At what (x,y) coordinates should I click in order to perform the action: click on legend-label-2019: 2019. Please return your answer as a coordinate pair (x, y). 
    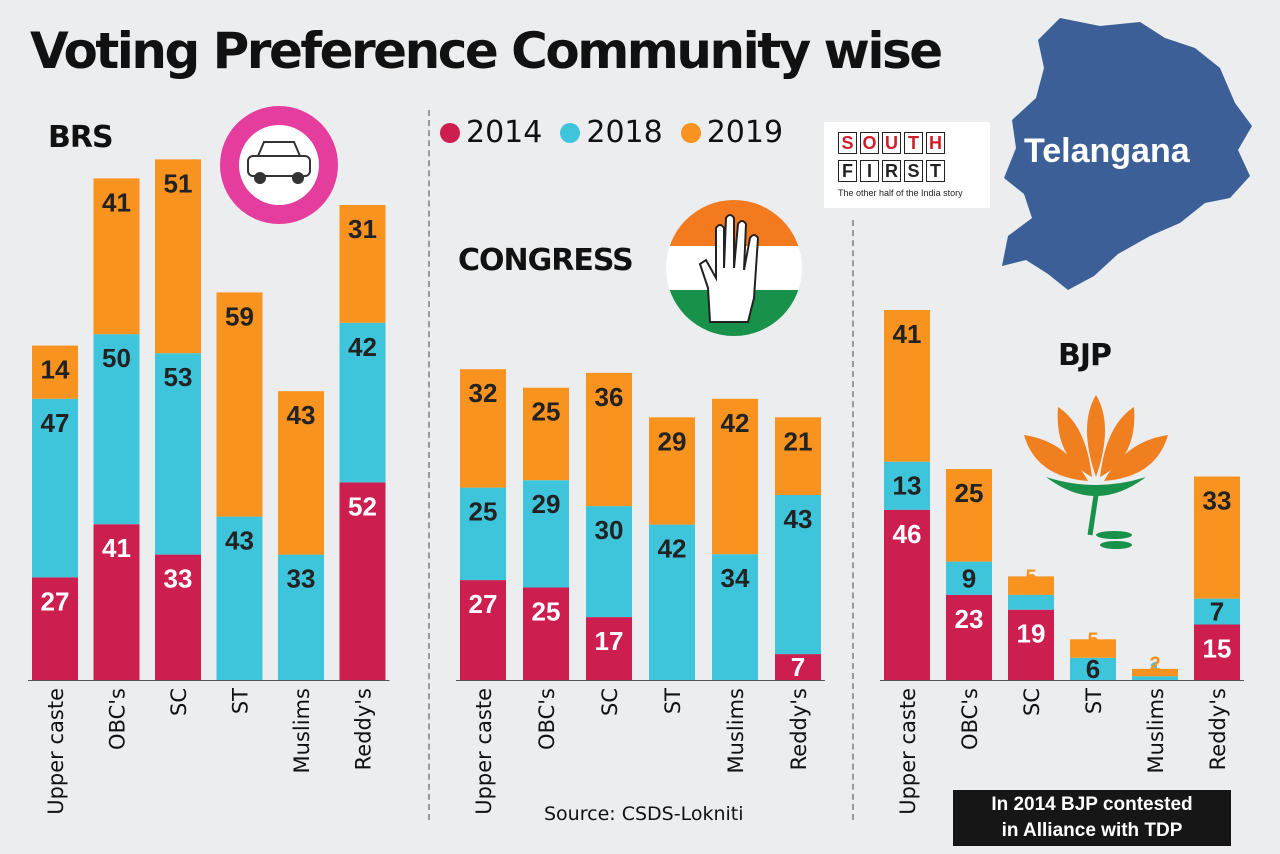
    Looking at the image, I should click on (745, 132).